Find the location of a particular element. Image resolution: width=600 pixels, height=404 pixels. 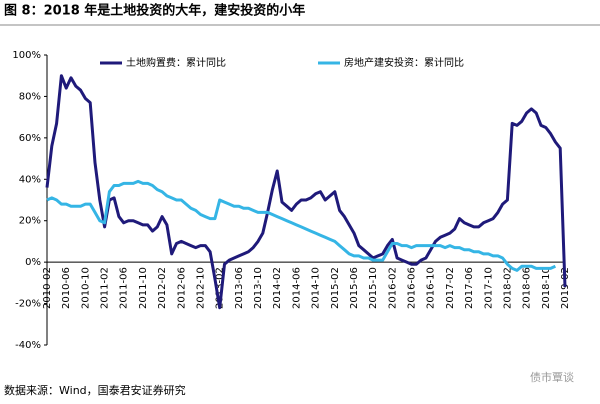

x-tick-label: 2015-02 is located at coordinates (335, 288).